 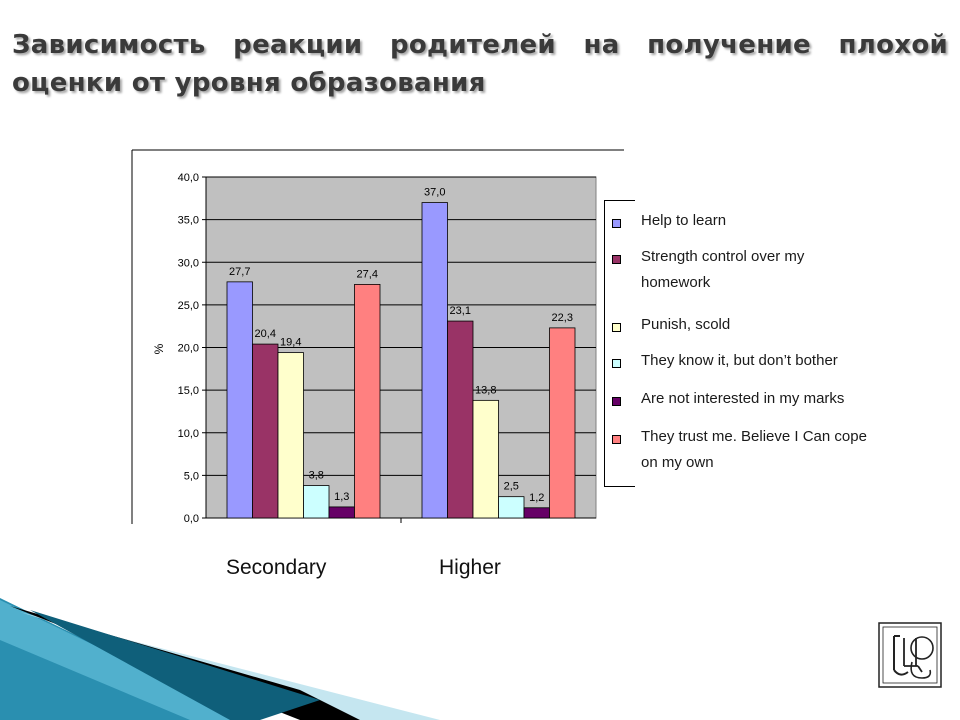 What do you see at coordinates (188, 306) in the screenshot?
I see `y-tick-label: 25,0` at bounding box center [188, 306].